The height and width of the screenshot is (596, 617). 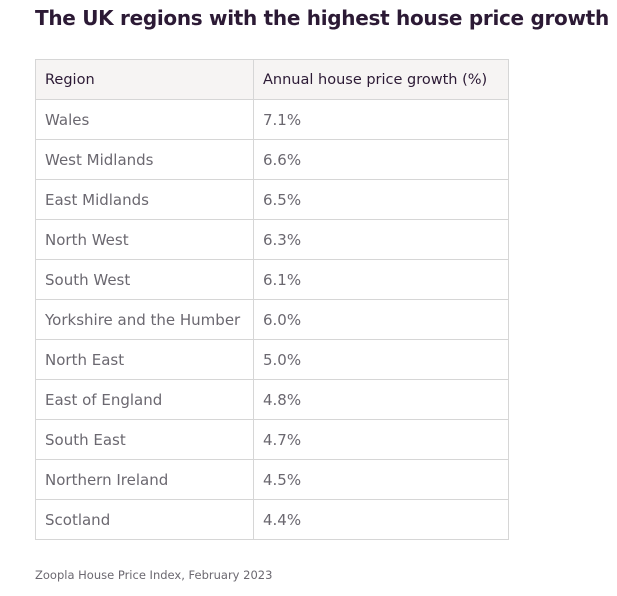 I want to click on table-row: East of England 4.8%, so click(x=272, y=399).